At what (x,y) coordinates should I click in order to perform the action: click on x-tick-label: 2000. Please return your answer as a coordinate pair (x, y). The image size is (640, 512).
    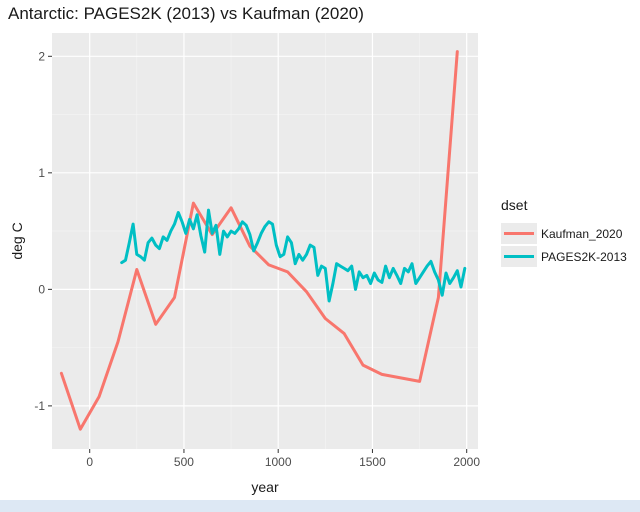
    Looking at the image, I should click on (466, 462).